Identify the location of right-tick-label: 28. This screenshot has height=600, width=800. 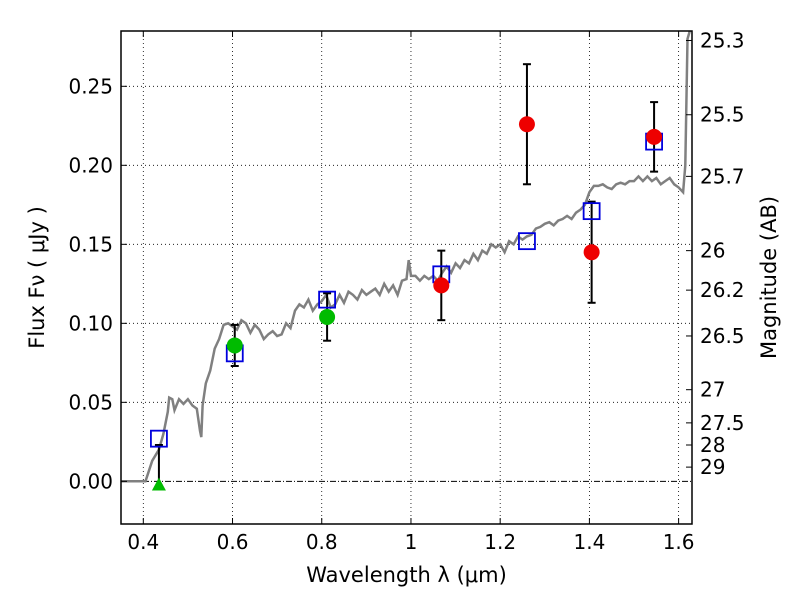
(712, 445).